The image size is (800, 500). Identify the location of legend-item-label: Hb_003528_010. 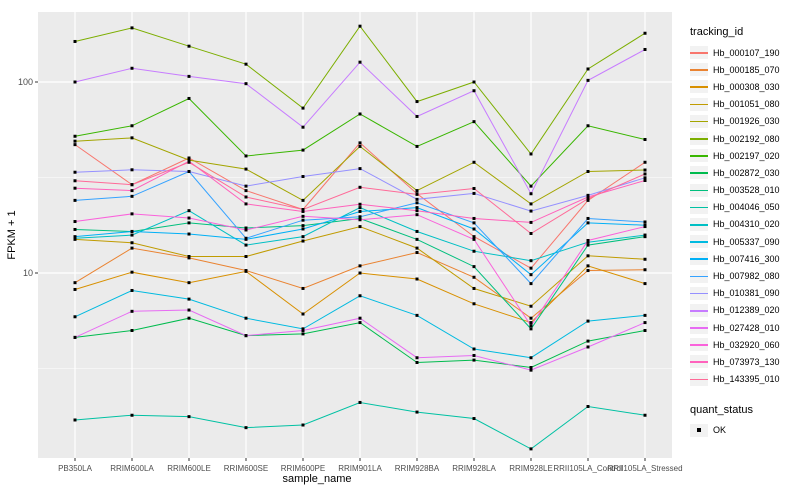
(746, 190).